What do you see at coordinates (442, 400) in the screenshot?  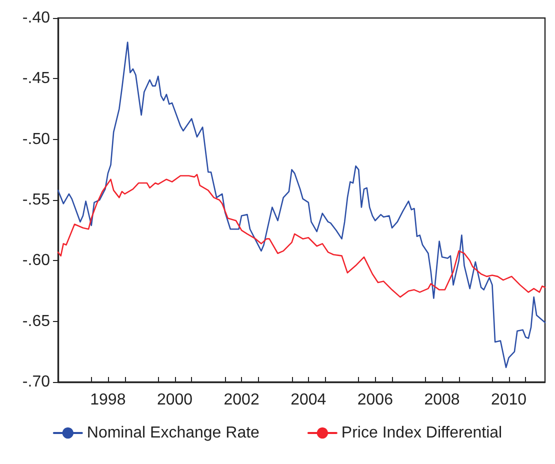 I see `x-tick-label: 2008` at bounding box center [442, 400].